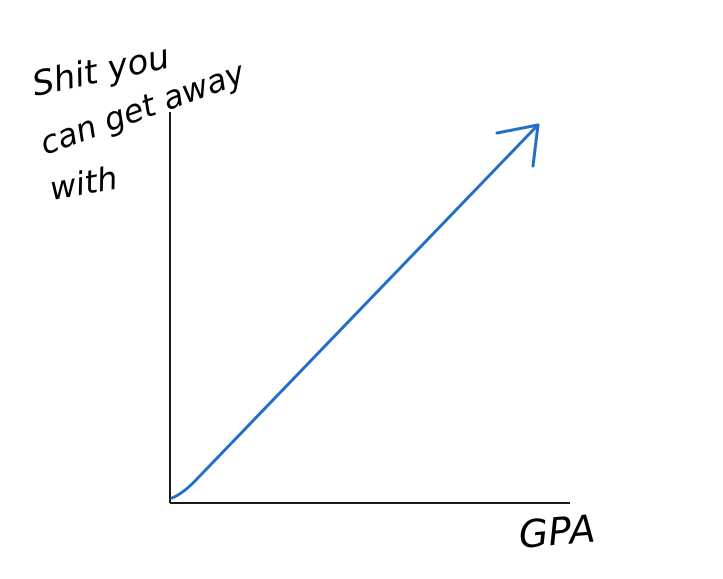 This screenshot has height=579, width=723. Describe the element at coordinates (83, 183) in the screenshot. I see `y-label-line-3: with` at that location.